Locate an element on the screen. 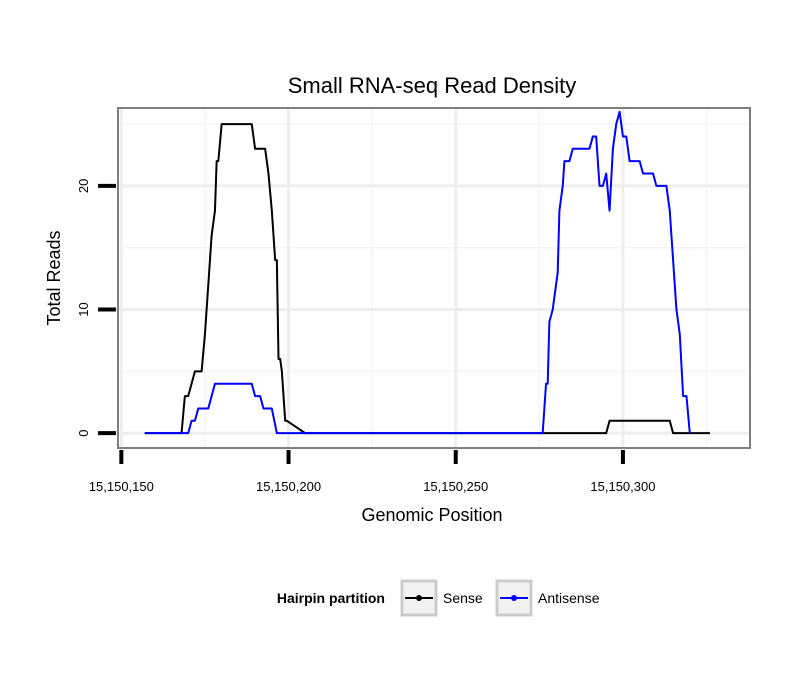 The width and height of the screenshot is (810, 690). legend-point-sense is located at coordinates (419, 598).